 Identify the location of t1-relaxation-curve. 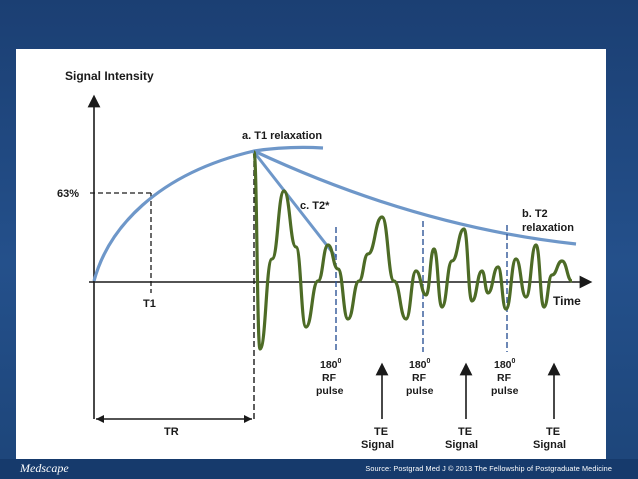
(208, 213).